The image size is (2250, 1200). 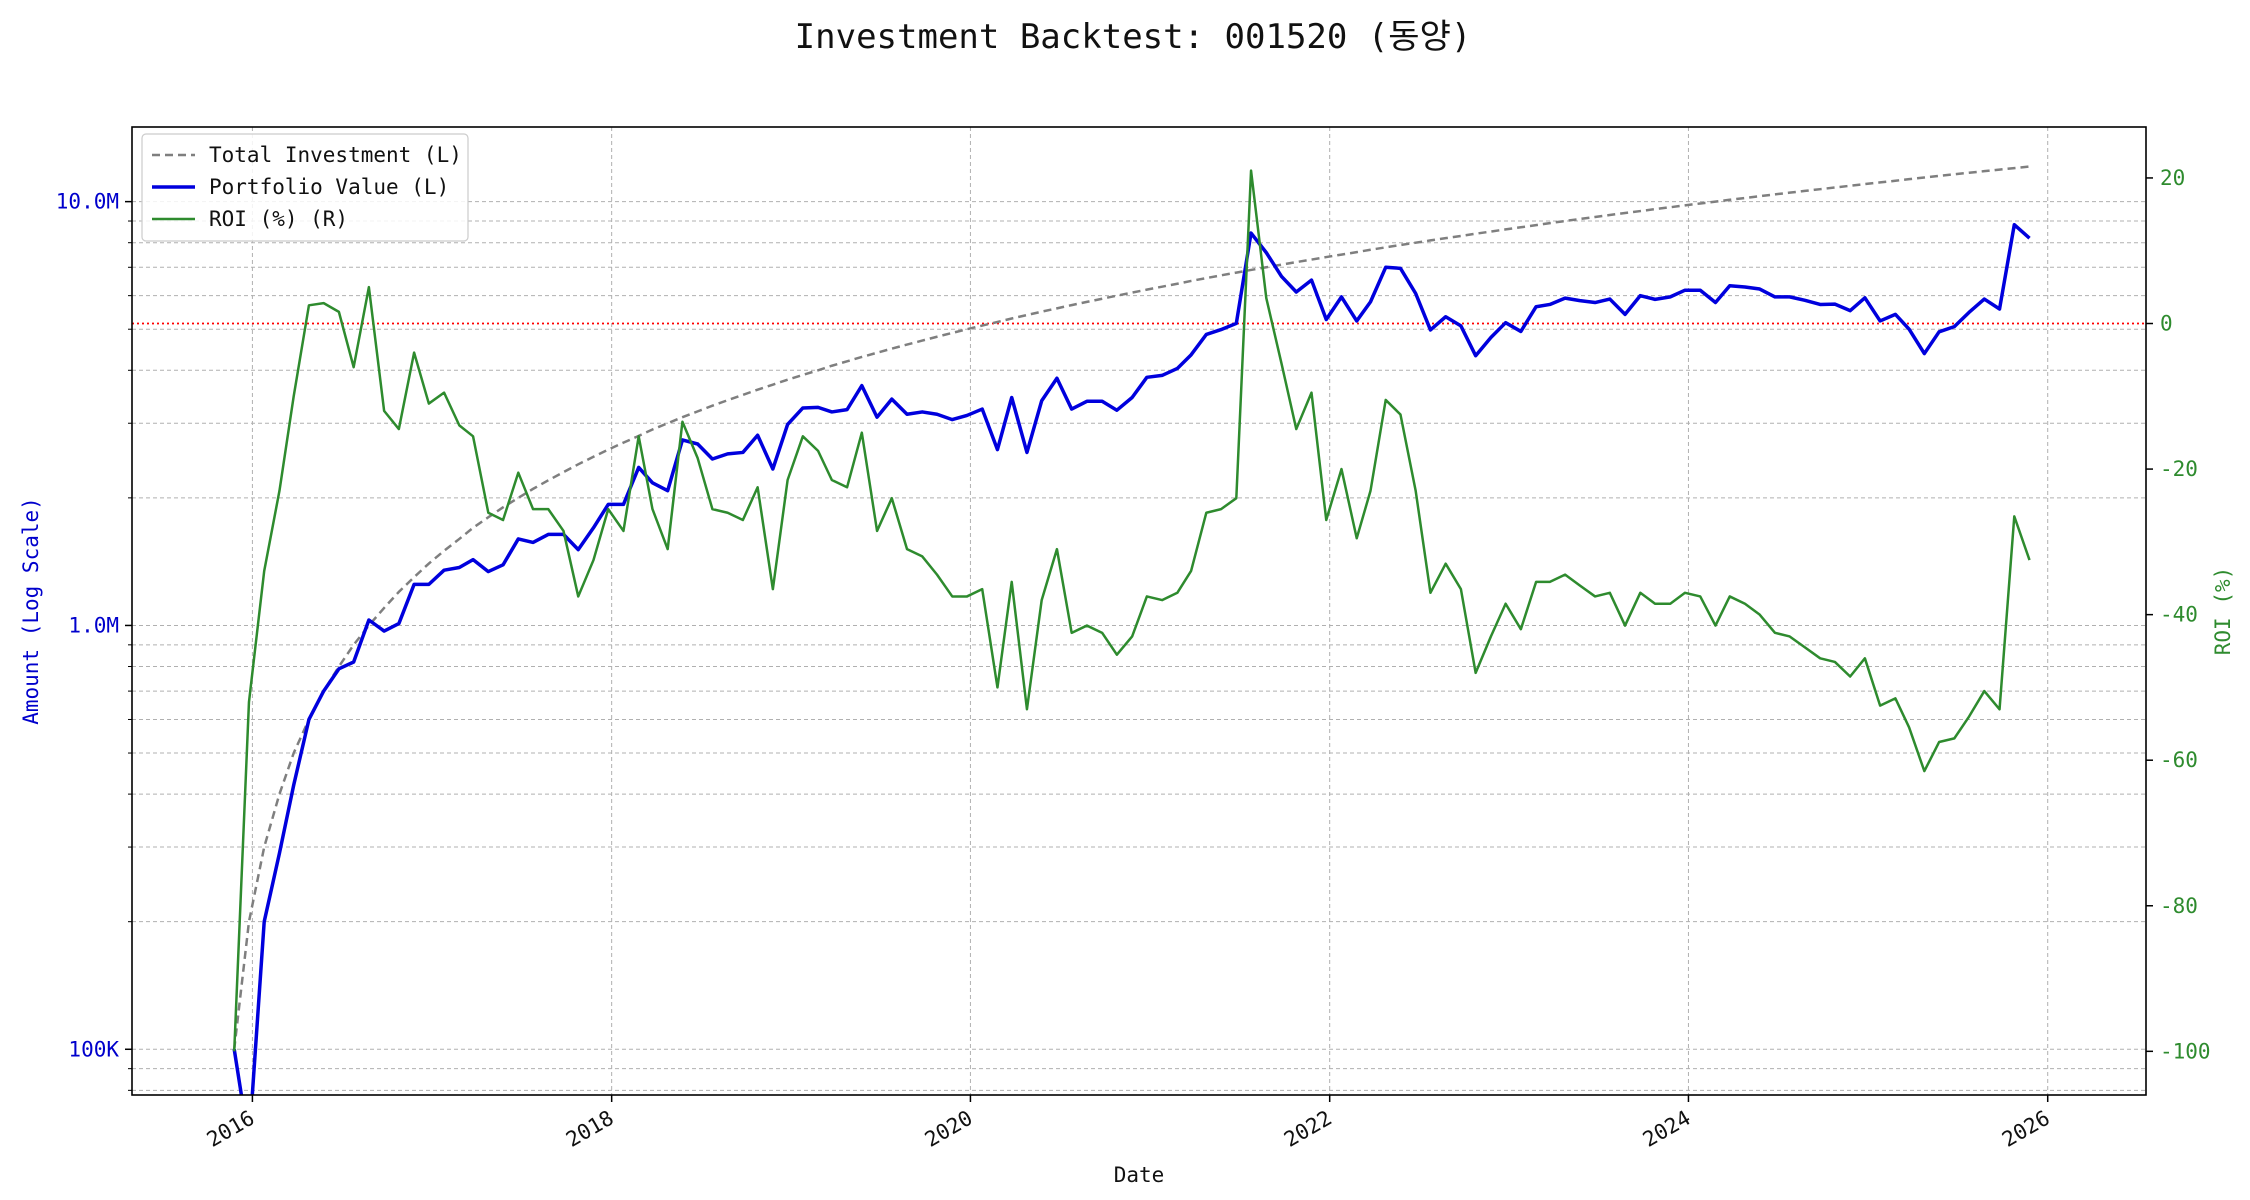 What do you see at coordinates (2179, 469) in the screenshot?
I see `right-y-tick-label: -20` at bounding box center [2179, 469].